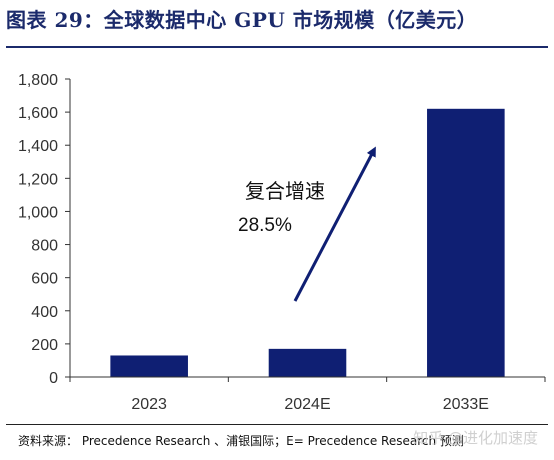 The image size is (554, 460). I want to click on y-tick-label: 0, so click(53, 378).